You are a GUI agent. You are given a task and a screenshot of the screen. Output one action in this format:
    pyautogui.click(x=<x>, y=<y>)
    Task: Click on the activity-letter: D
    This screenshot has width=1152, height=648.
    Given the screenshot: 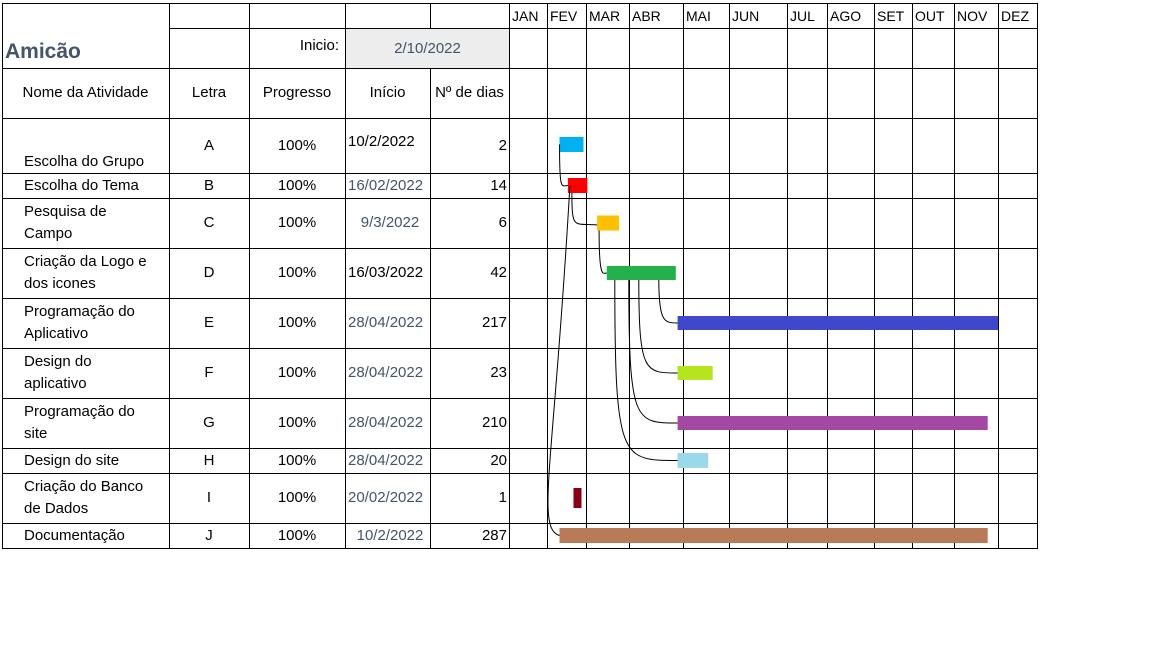 What is the action you would take?
    pyautogui.click(x=209, y=272)
    